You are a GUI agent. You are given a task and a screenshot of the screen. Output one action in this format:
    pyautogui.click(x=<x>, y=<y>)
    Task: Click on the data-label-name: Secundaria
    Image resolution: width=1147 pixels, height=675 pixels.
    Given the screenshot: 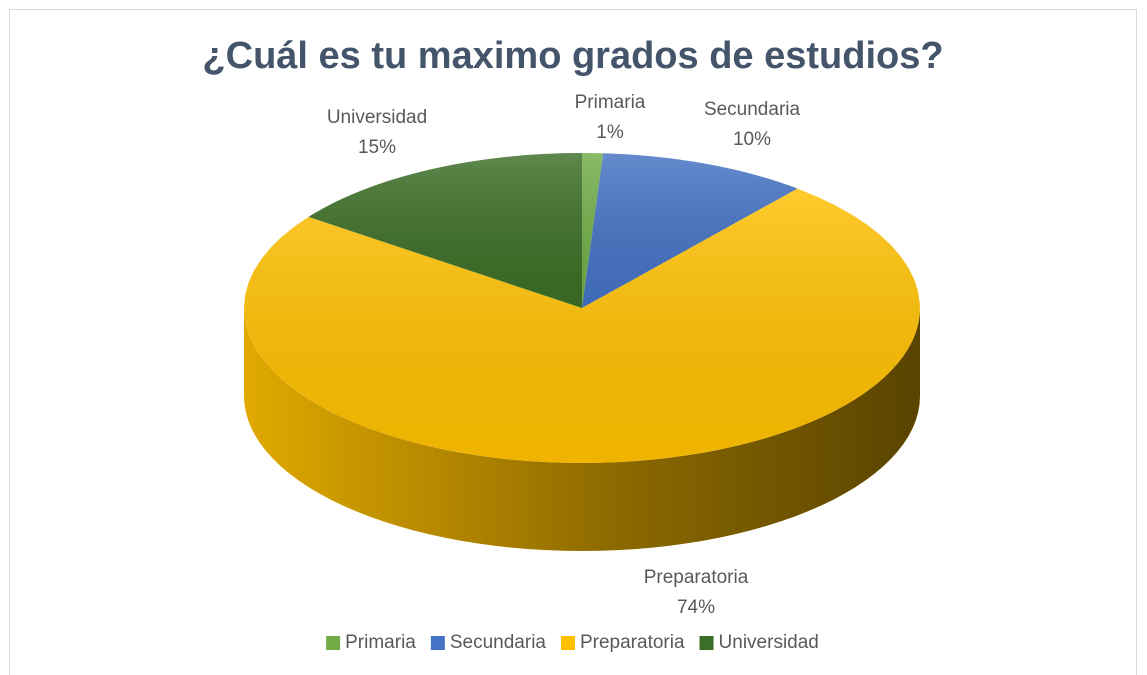 What is the action you would take?
    pyautogui.click(x=752, y=109)
    